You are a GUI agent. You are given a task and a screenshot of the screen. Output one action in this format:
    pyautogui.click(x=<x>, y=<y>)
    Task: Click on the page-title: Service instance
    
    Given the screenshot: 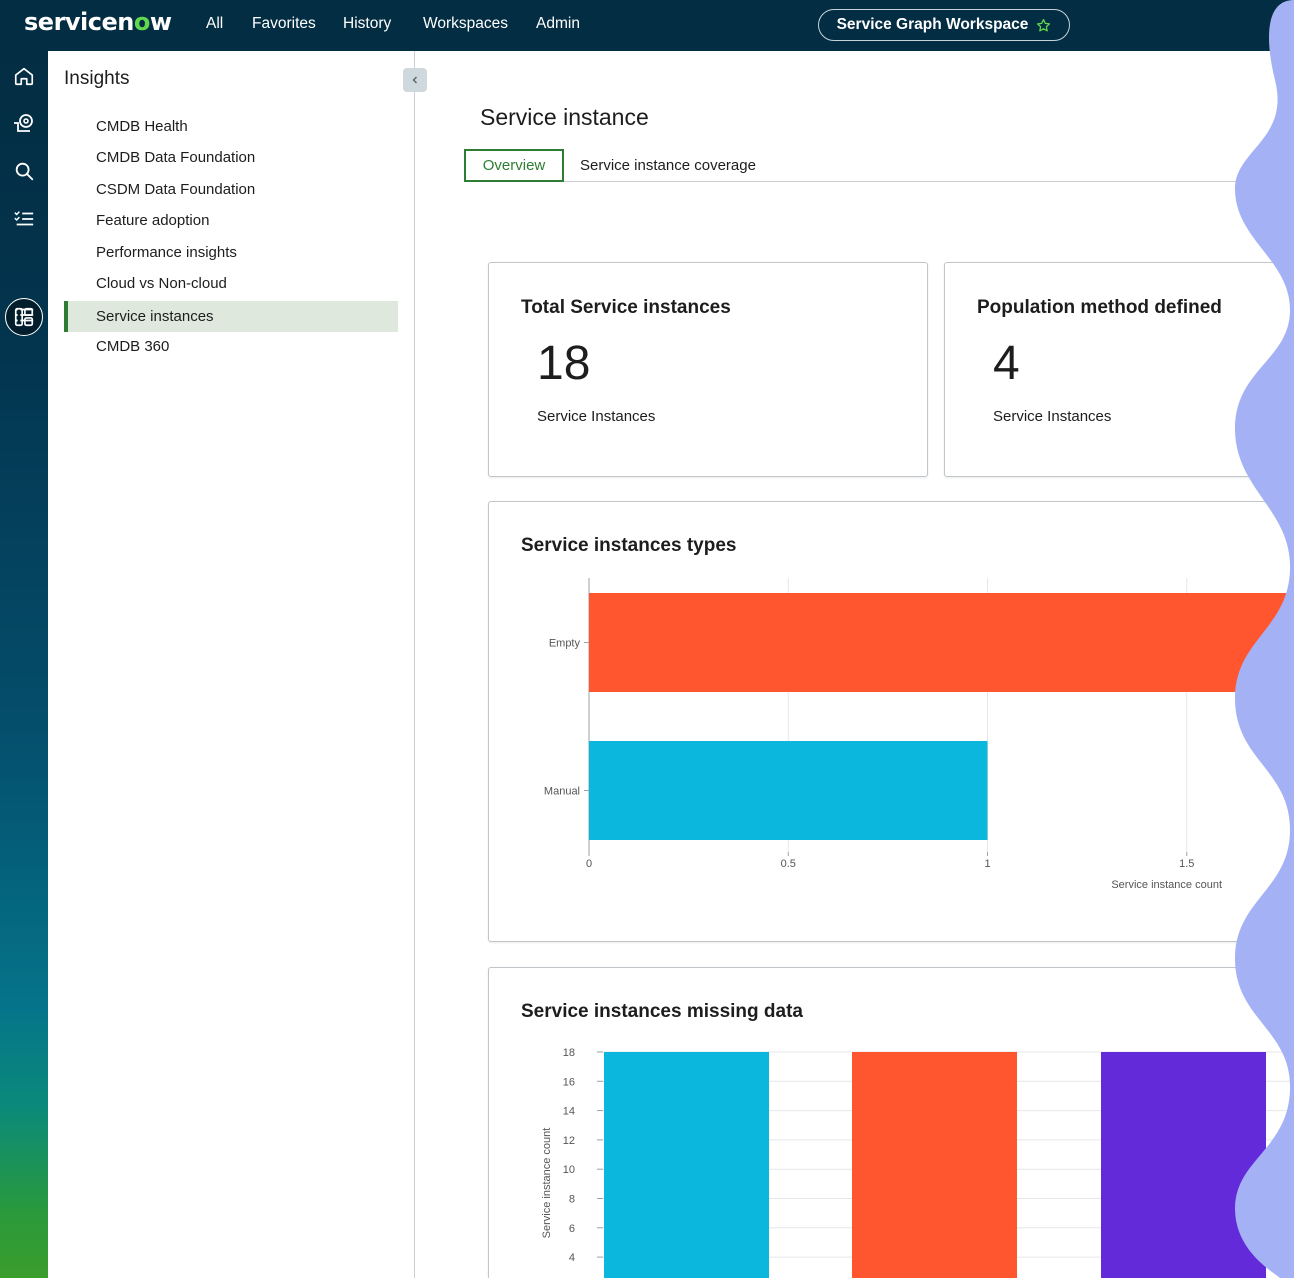 What is the action you would take?
    pyautogui.click(x=564, y=117)
    